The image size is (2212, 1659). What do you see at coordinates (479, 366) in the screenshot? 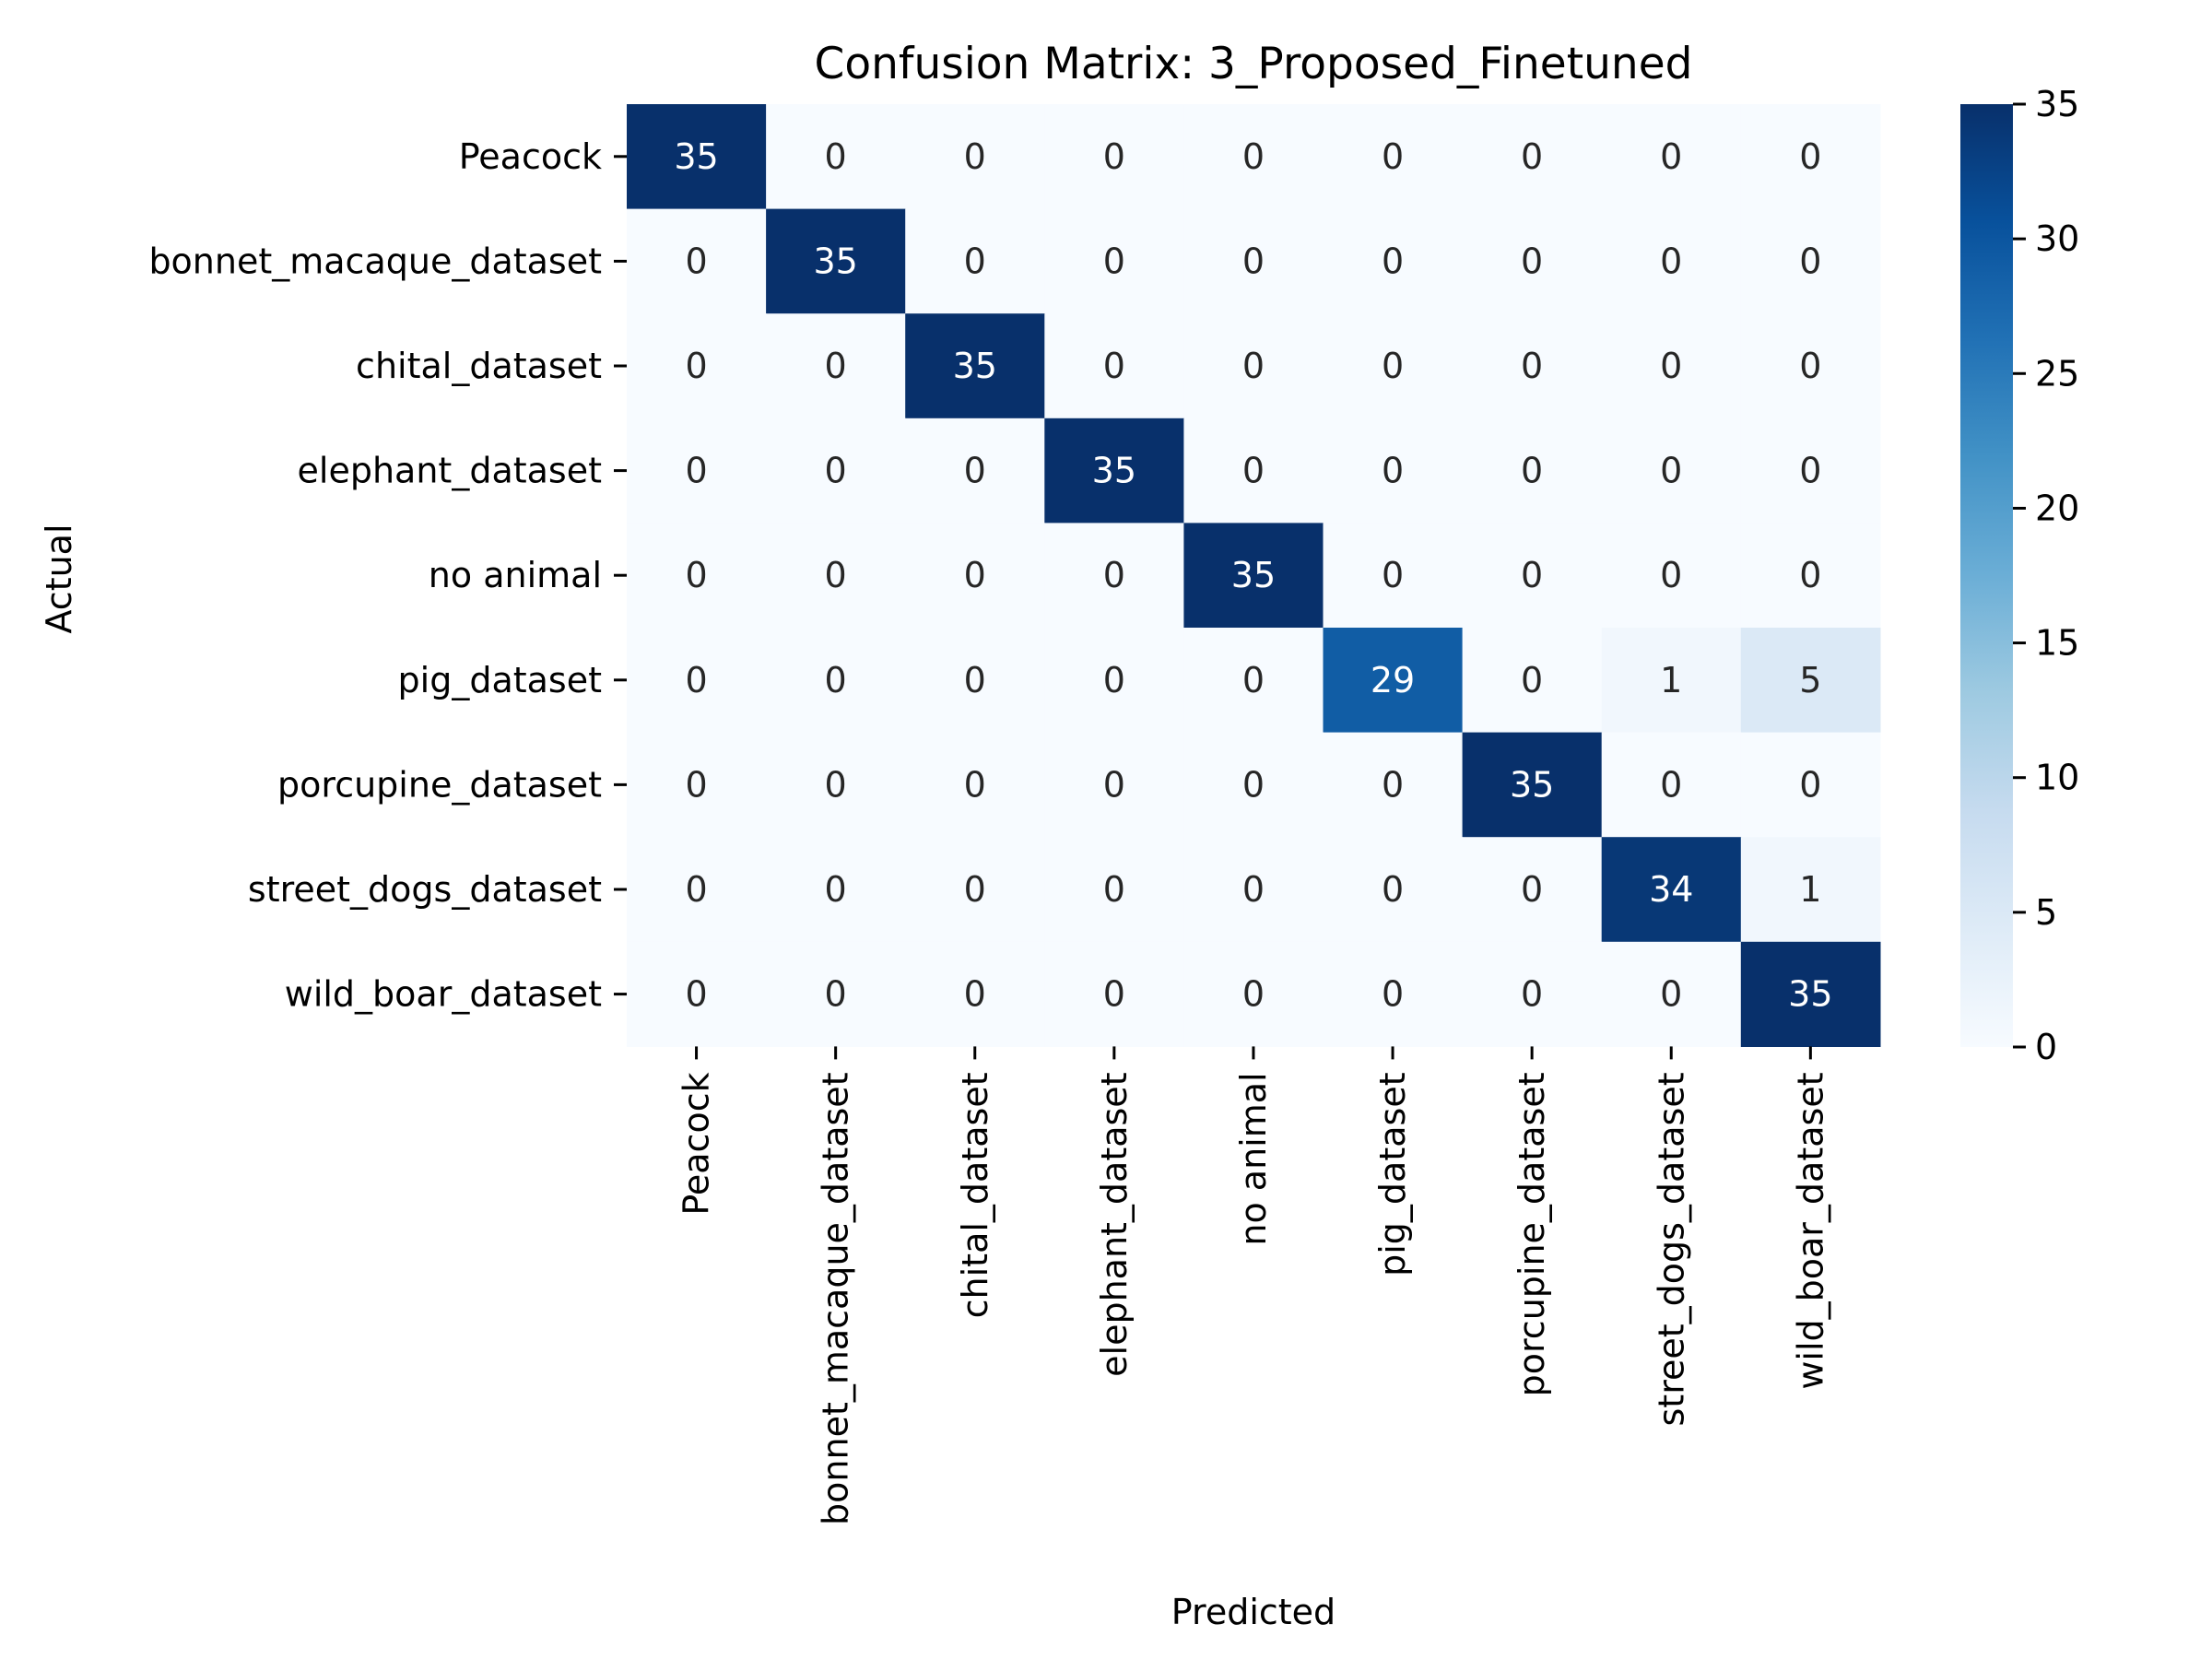
I see `y-tick-label: chital_dataset` at bounding box center [479, 366].